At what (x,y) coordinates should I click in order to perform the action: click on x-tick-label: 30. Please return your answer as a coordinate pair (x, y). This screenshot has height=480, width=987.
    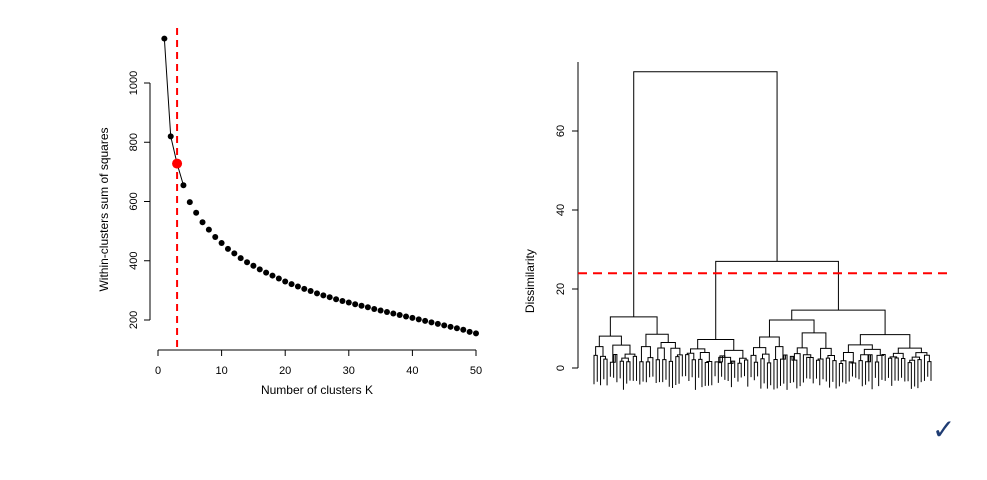
    Looking at the image, I should click on (349, 371).